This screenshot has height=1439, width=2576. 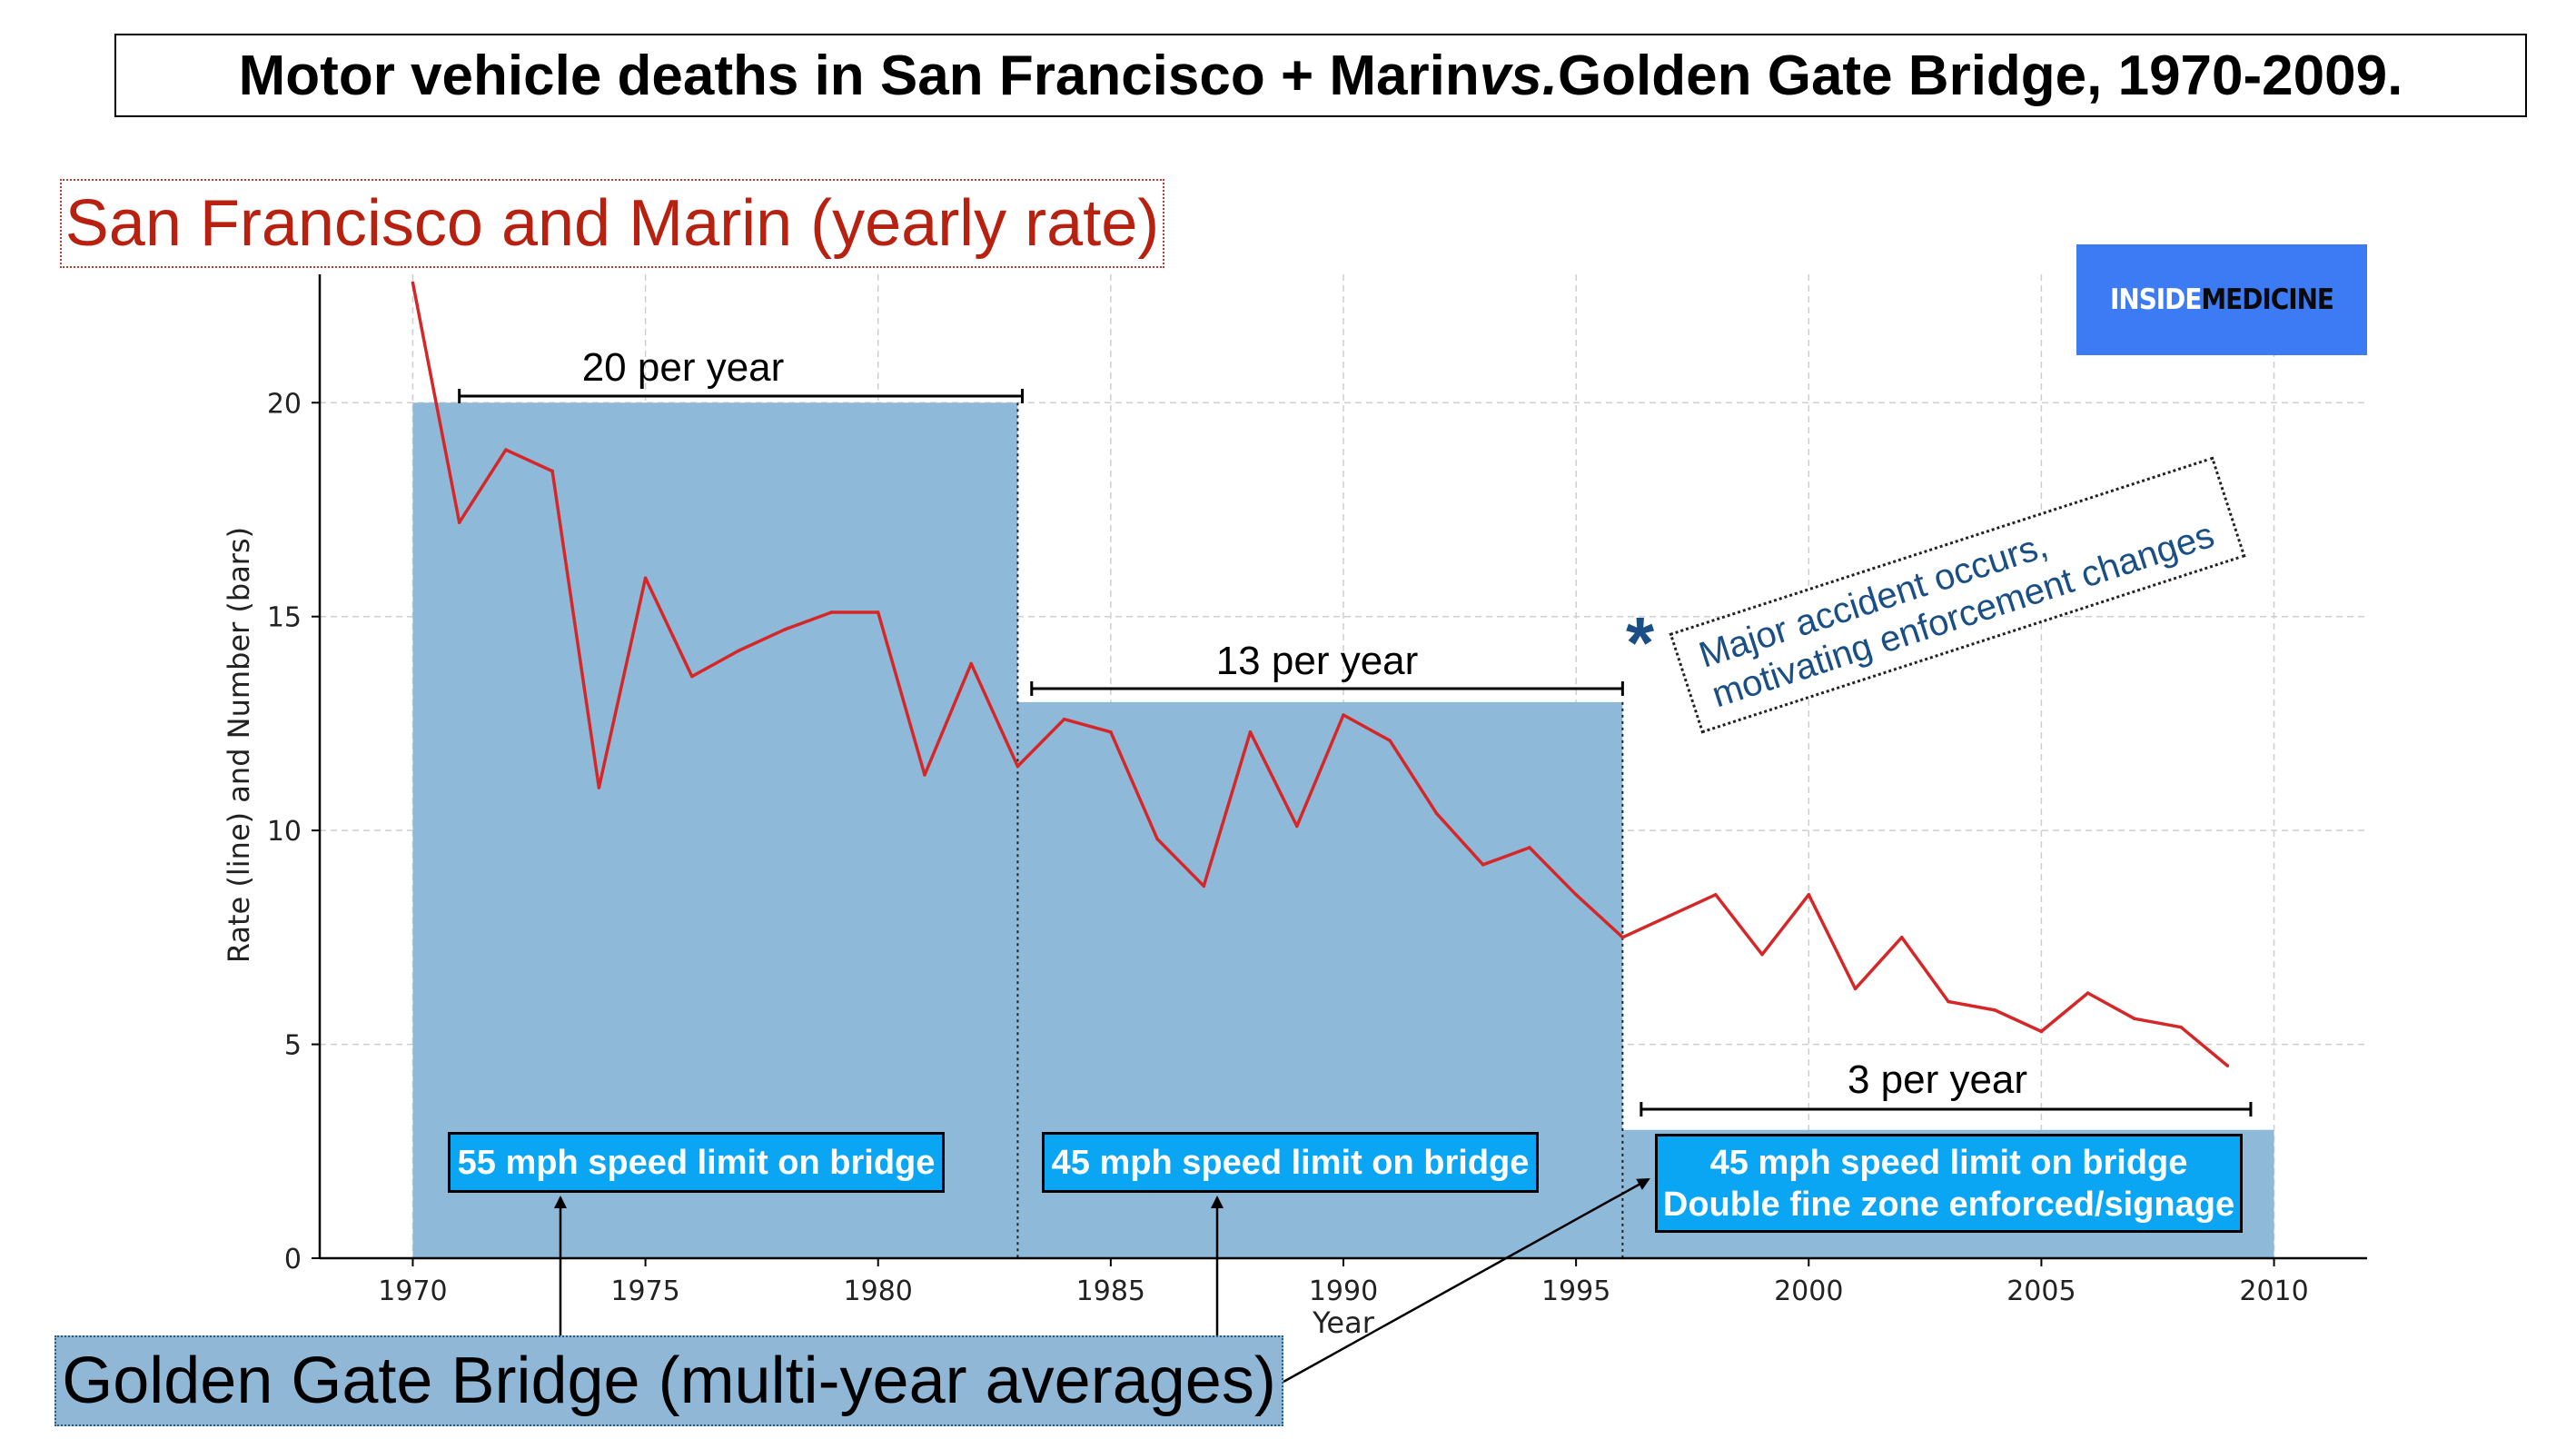 I want to click on speed-box-2-line-1: 45 mph speed limit on bridge, so click(x=1290, y=1162).